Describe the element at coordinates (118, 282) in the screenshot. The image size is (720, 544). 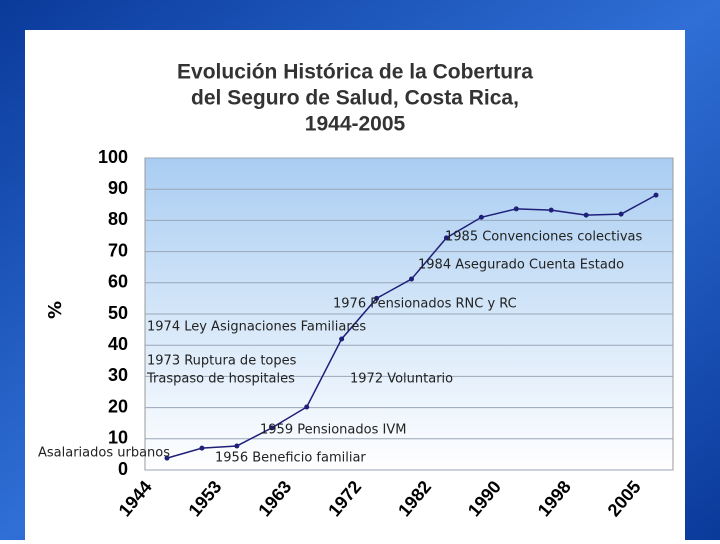
I see `y-tick-label: 60` at that location.